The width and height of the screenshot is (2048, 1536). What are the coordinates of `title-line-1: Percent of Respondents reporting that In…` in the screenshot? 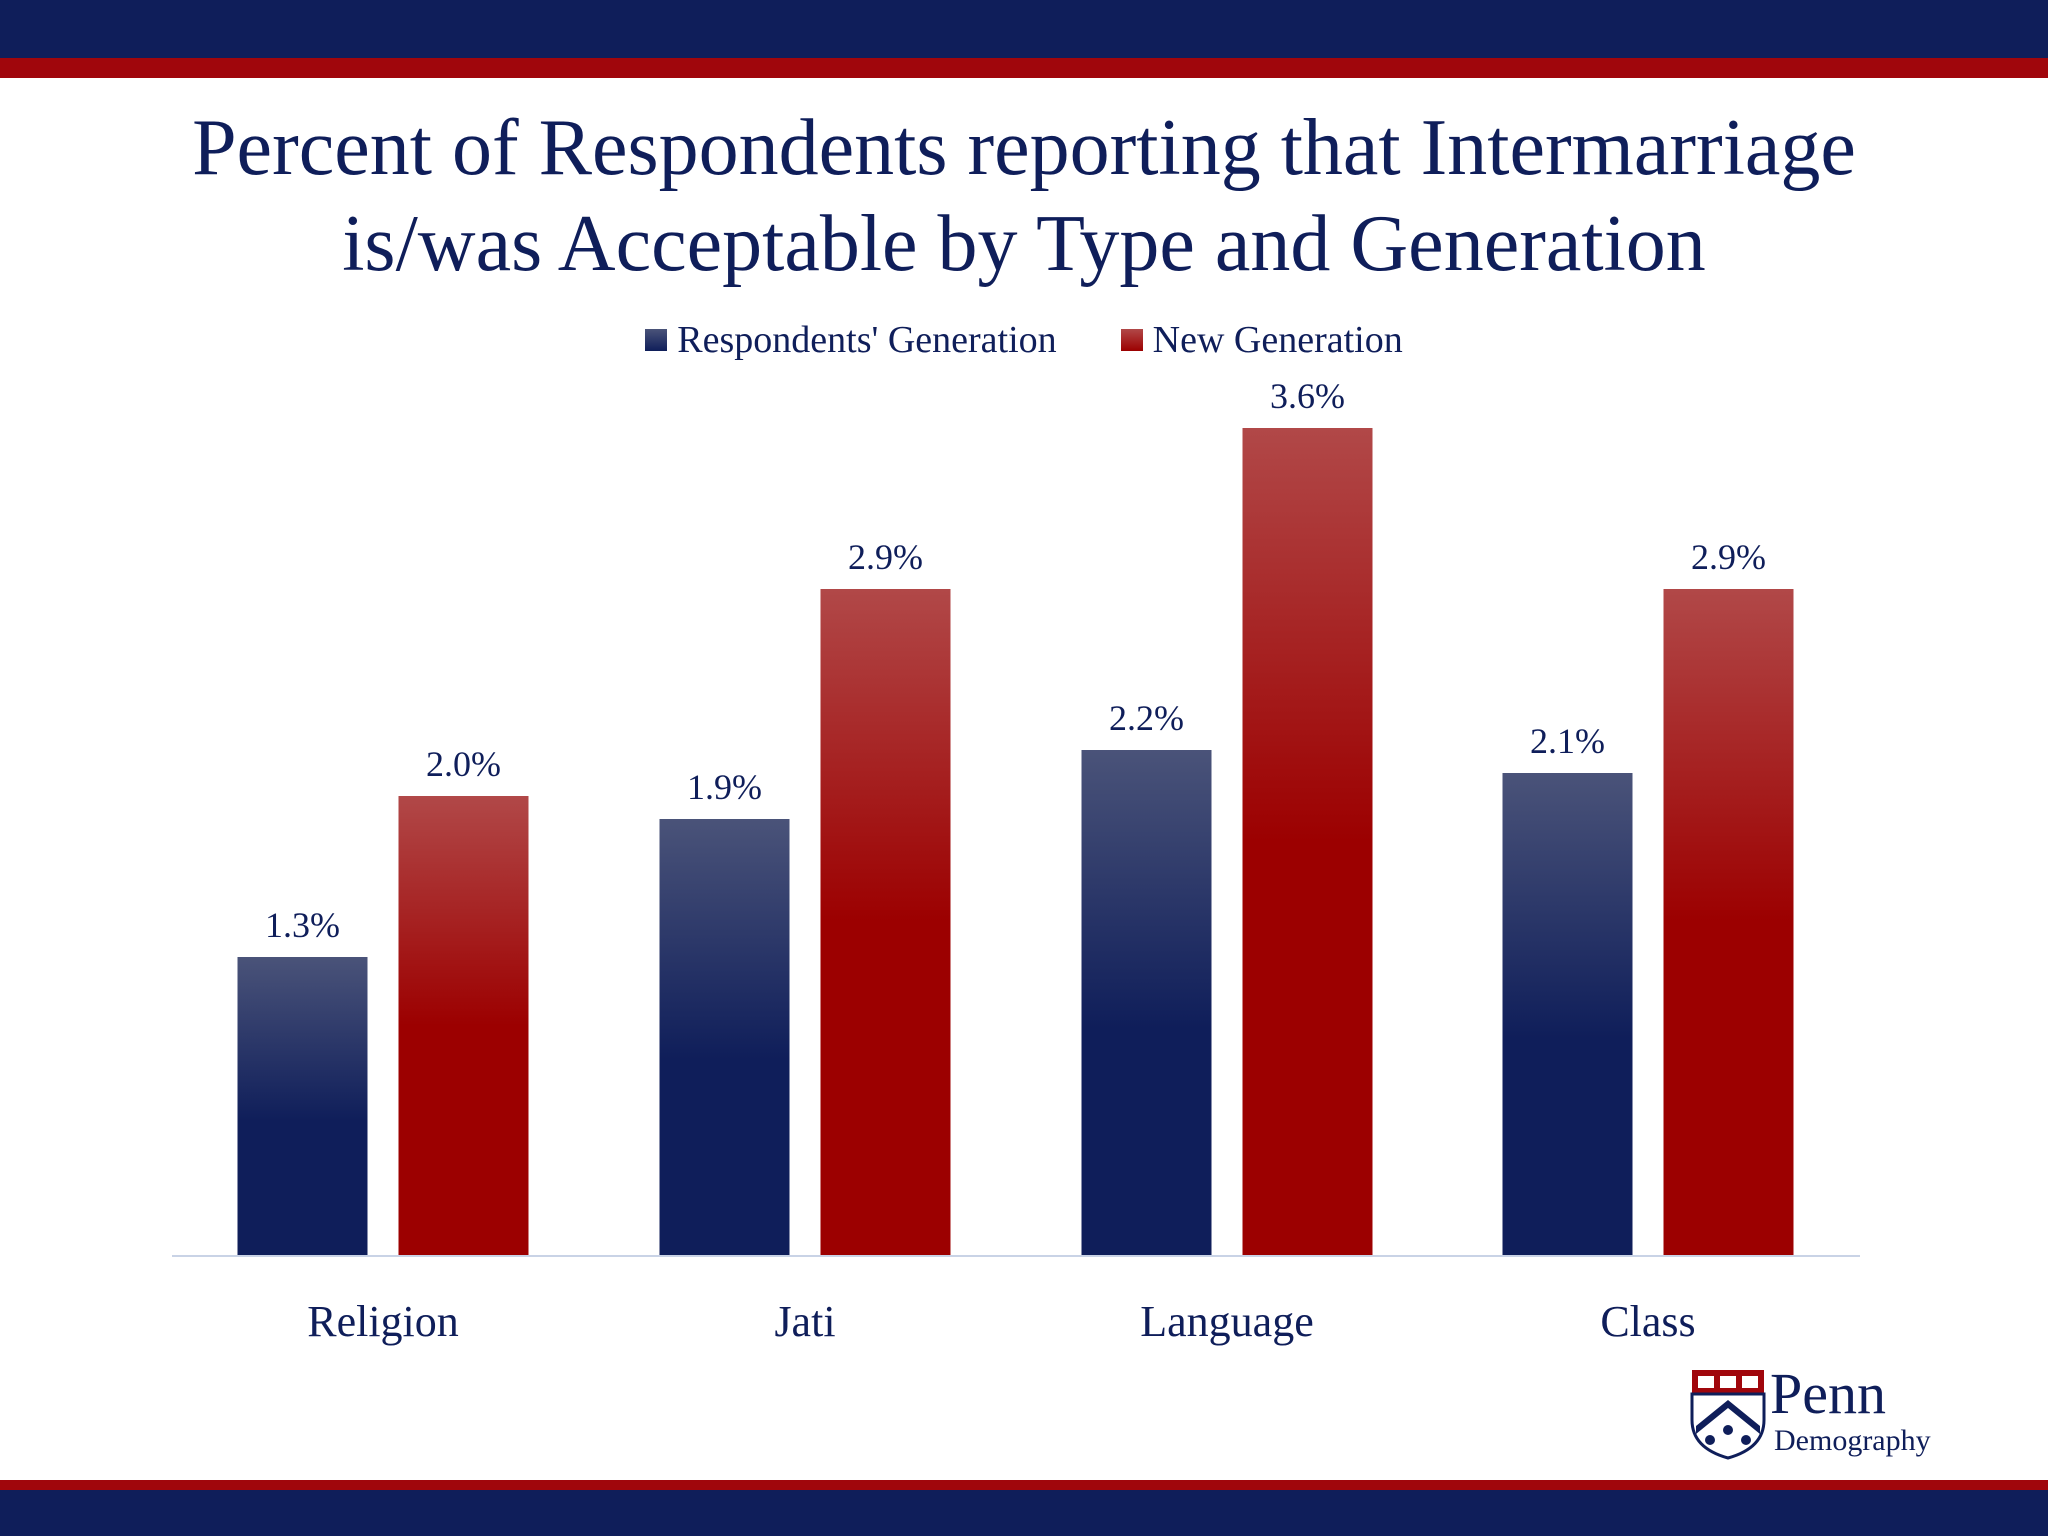 It's located at (1024, 148).